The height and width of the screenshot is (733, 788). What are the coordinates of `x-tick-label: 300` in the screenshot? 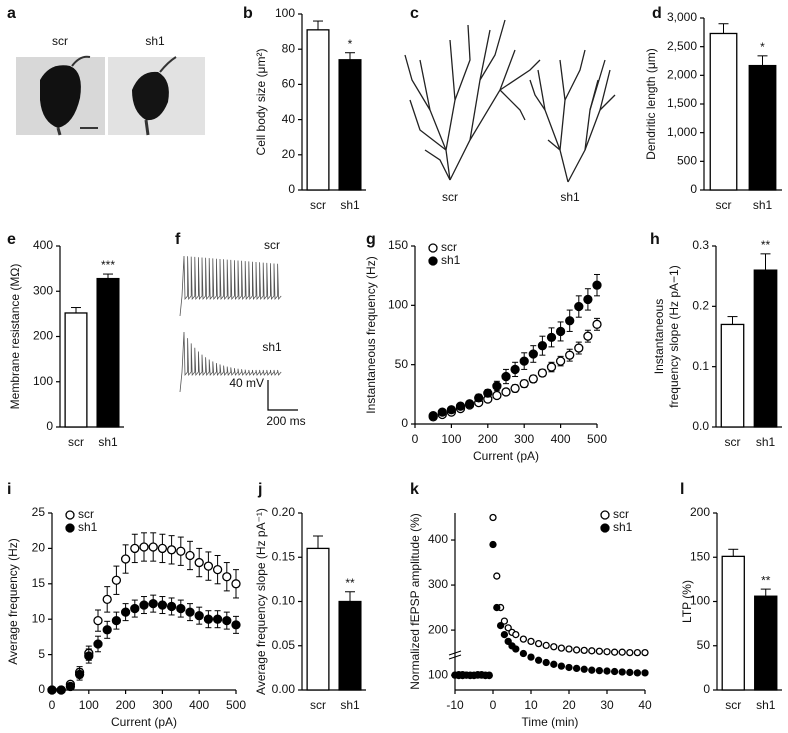 It's located at (162, 705).